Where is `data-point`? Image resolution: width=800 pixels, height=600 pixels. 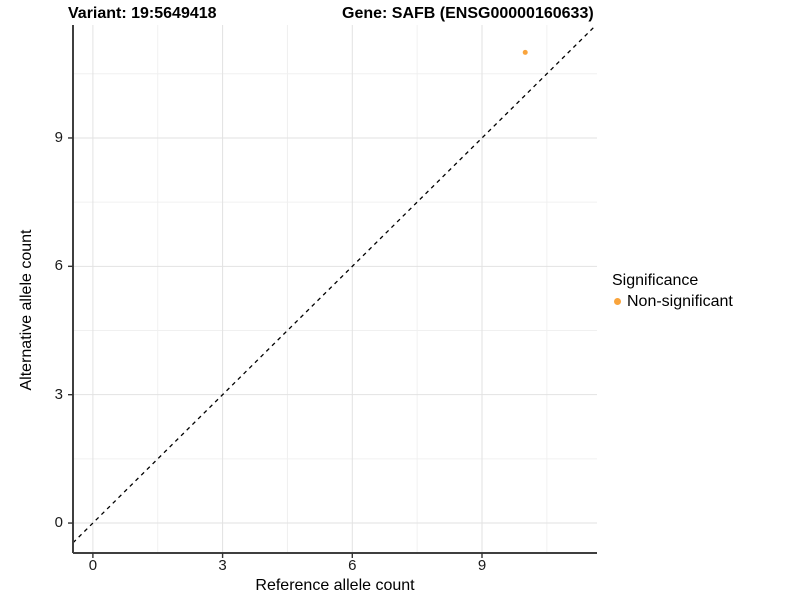
data-point is located at coordinates (525, 52).